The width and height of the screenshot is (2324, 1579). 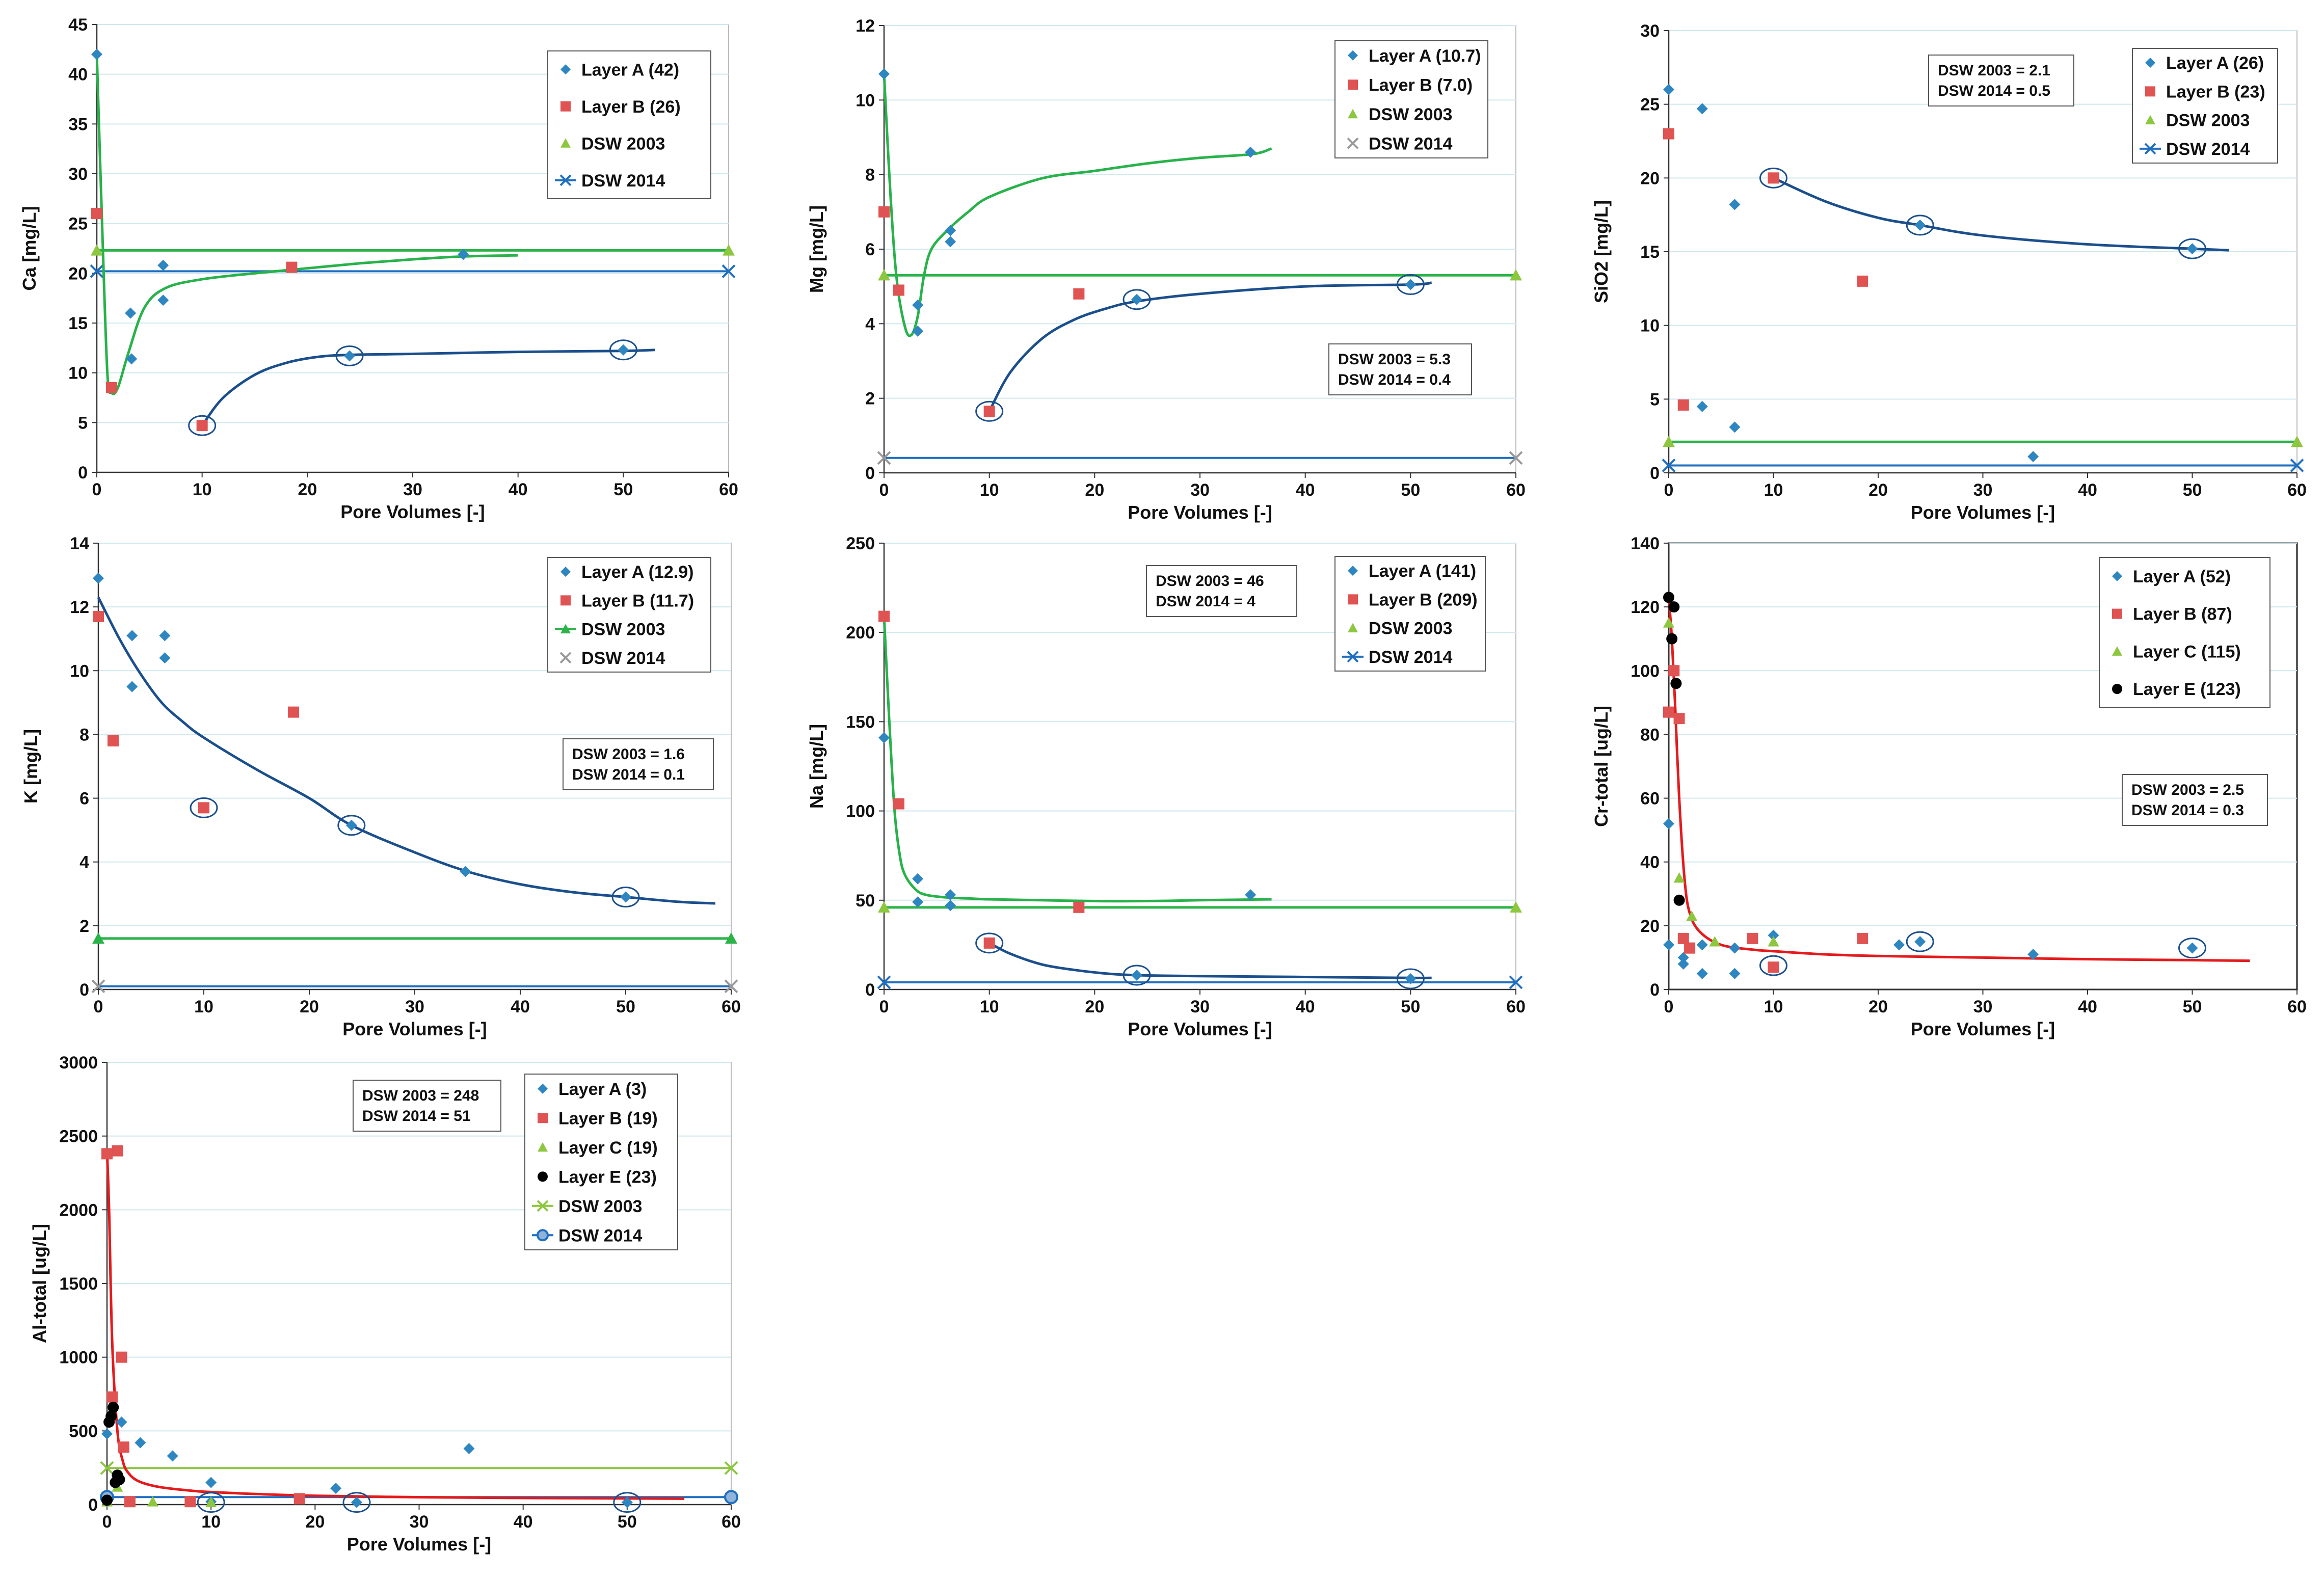 I want to click on x-tick-label: 40, so click(x=523, y=1522).